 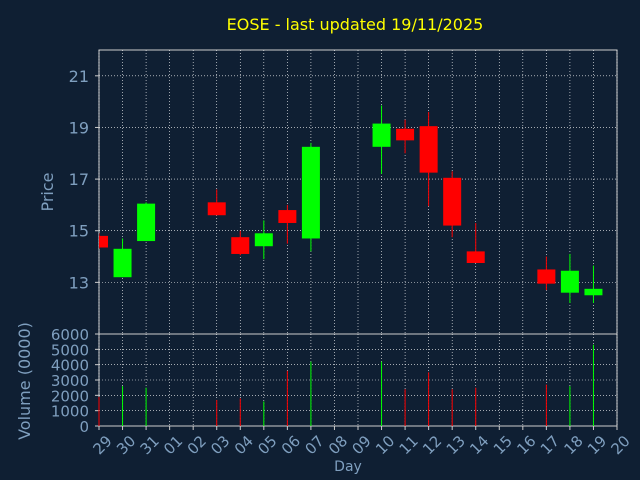 What do you see at coordinates (79, 179) in the screenshot?
I see `price-tick-label: 17` at bounding box center [79, 179].